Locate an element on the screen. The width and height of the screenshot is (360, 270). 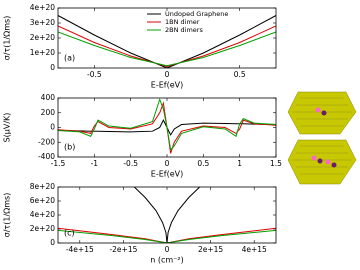
panel-label: (a) is located at coordinates (69, 58).